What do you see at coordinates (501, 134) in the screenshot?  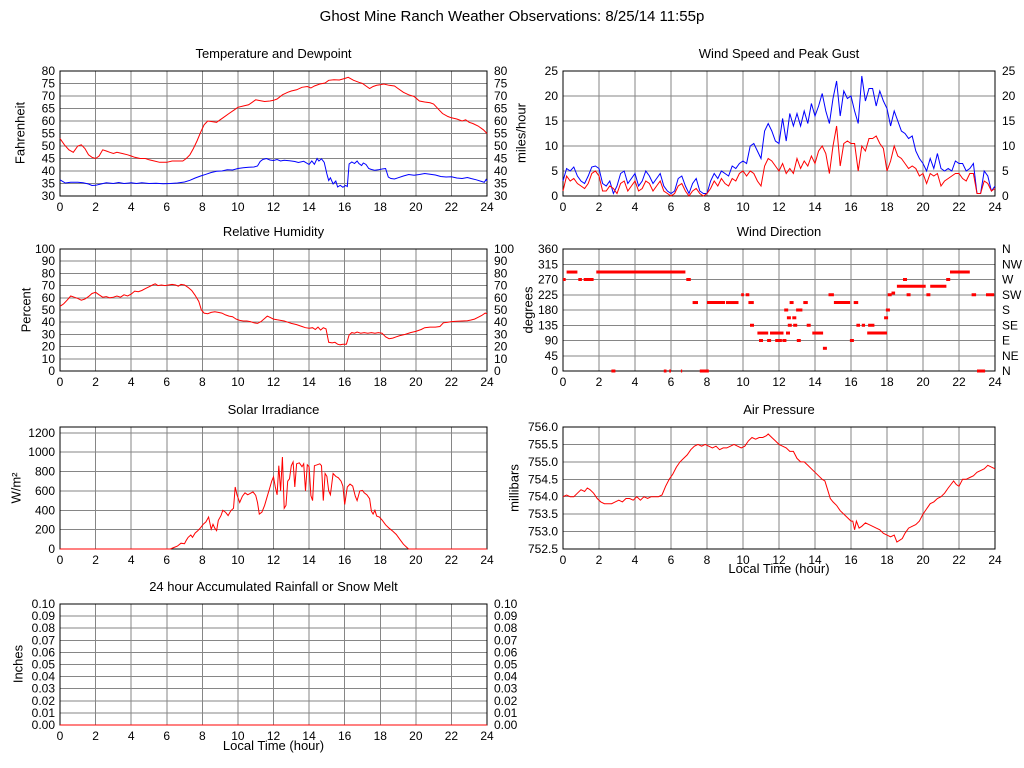 I see `svg-text: 55` at bounding box center [501, 134].